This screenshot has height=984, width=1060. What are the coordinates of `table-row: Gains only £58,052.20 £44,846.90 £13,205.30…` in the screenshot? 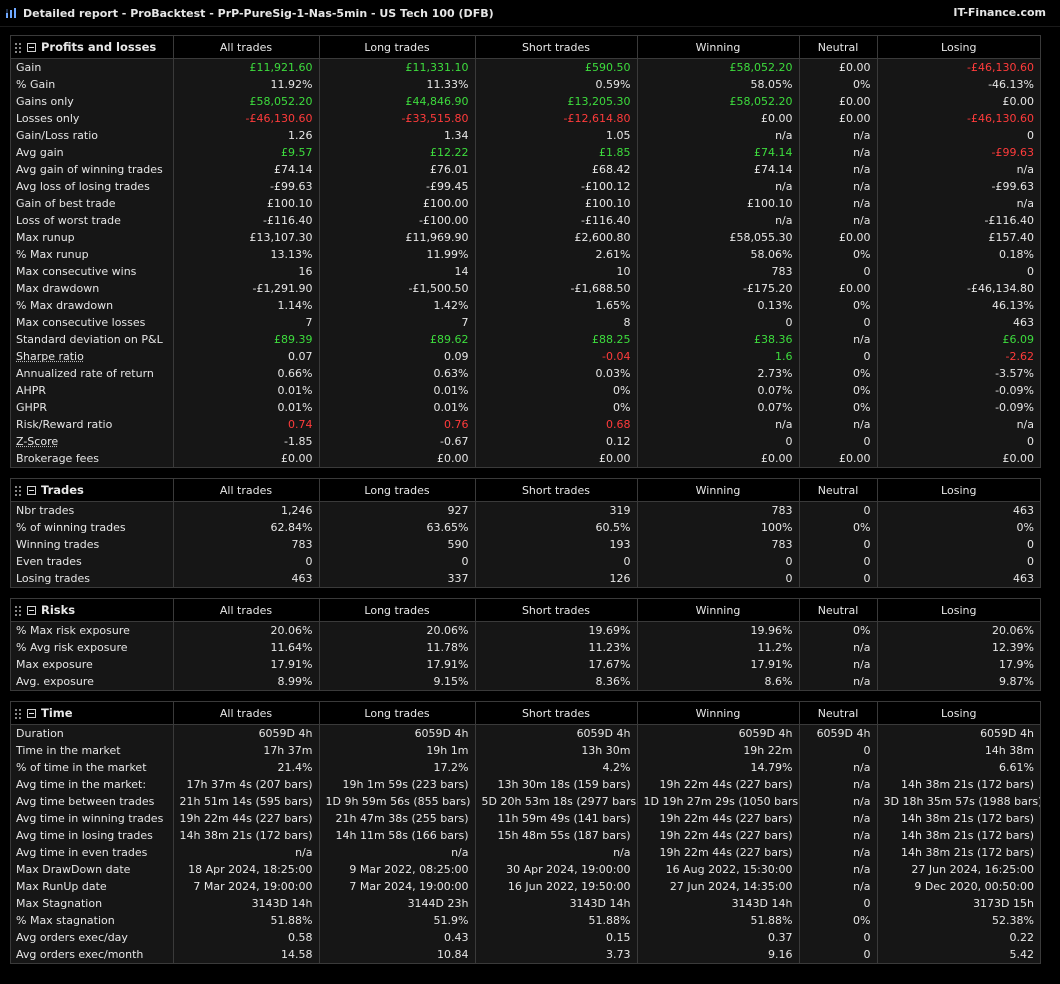 It's located at (525, 101).